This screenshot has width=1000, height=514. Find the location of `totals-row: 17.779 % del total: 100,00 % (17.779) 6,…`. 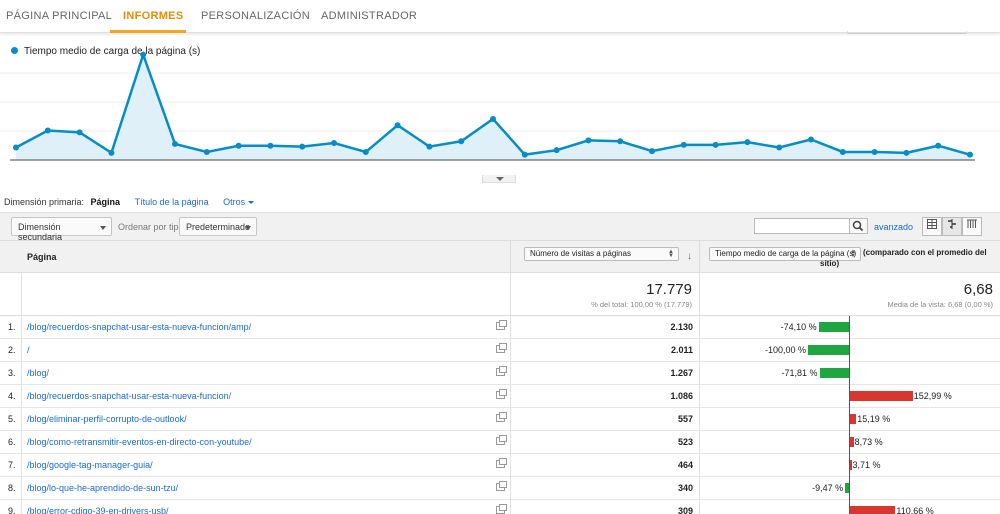

totals-row: 17.779 % del total: 100,00 % (17.779) 6,… is located at coordinates (500, 294).